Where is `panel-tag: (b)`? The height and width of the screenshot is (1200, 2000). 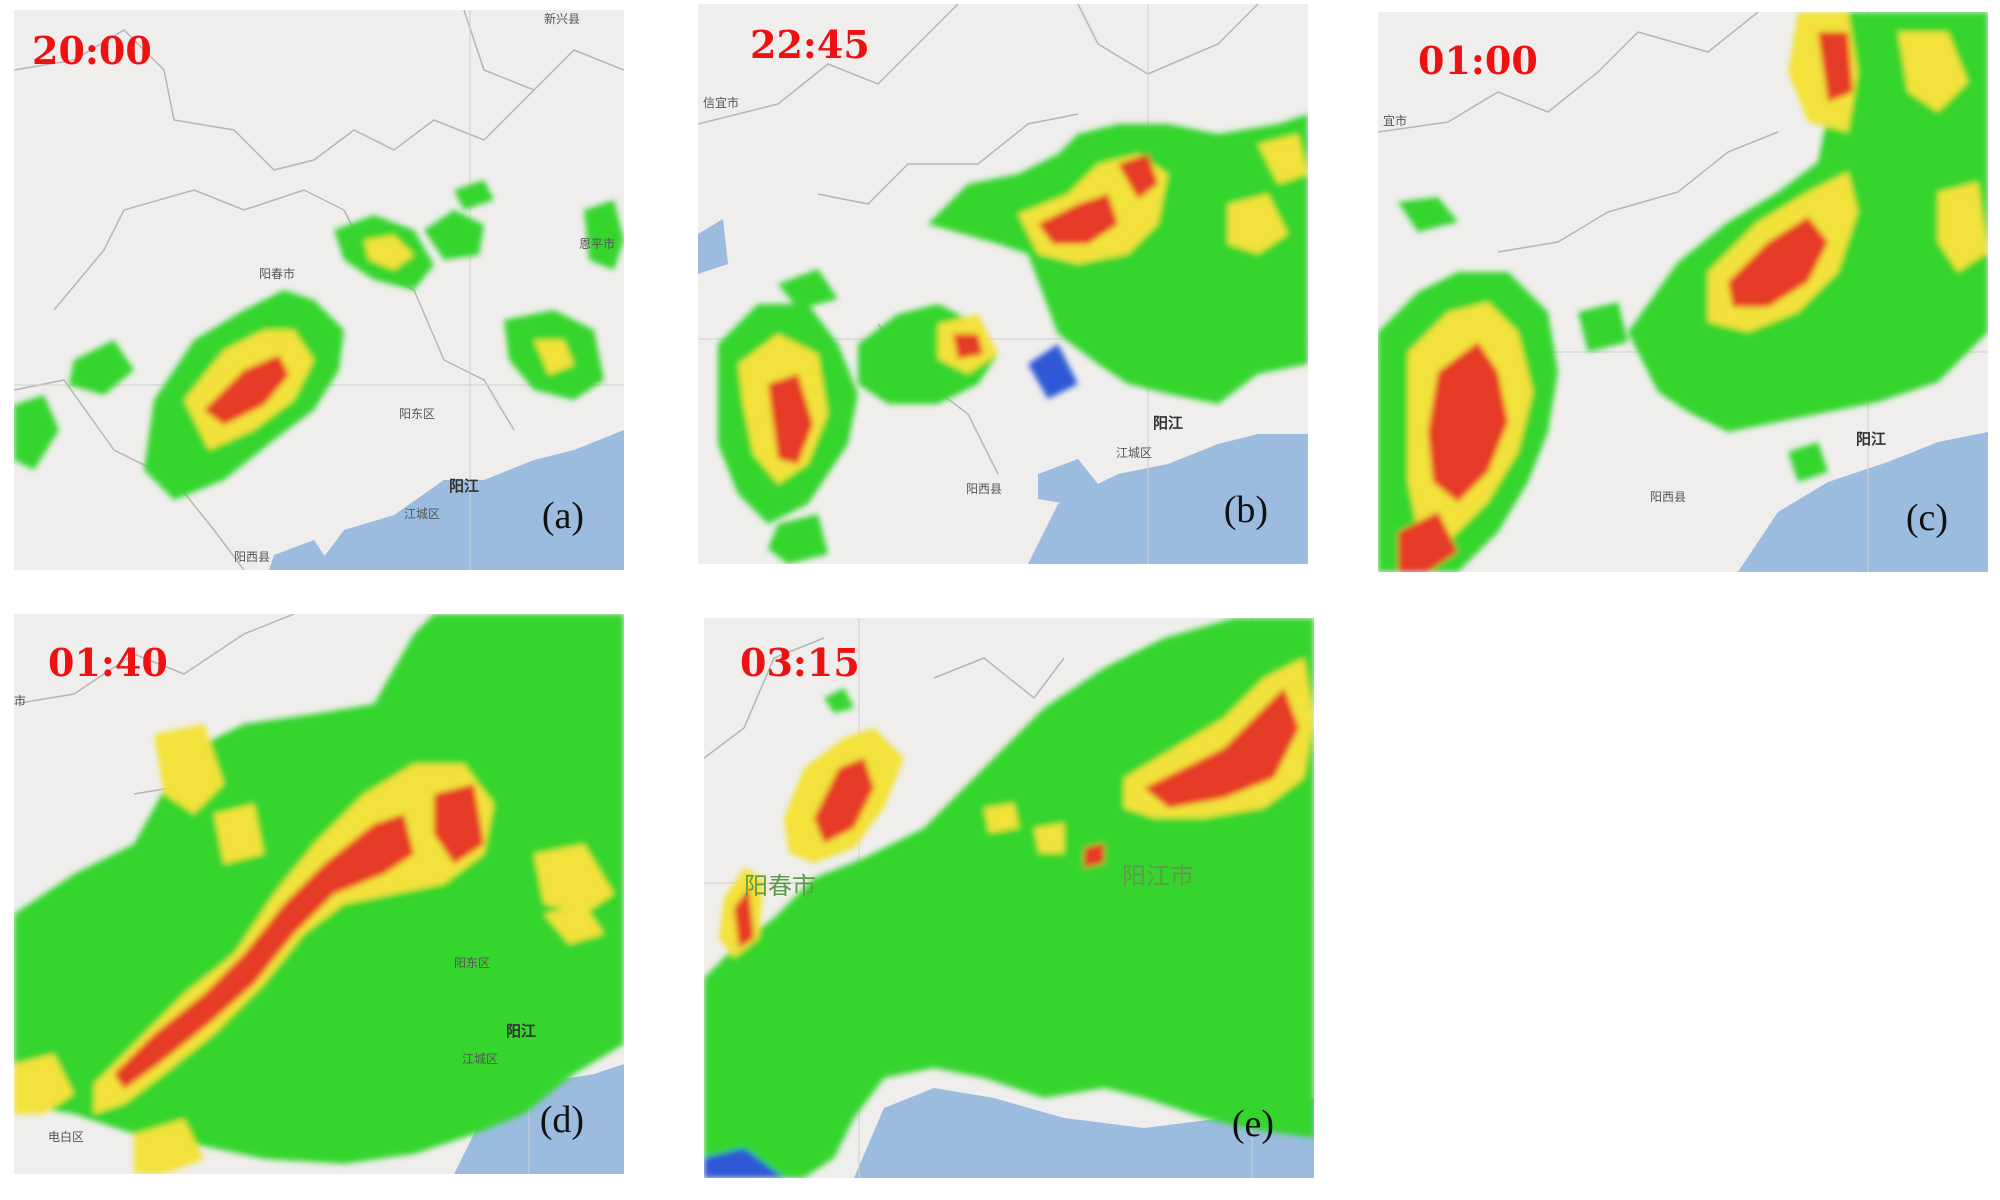
panel-tag: (b) is located at coordinates (1245, 510).